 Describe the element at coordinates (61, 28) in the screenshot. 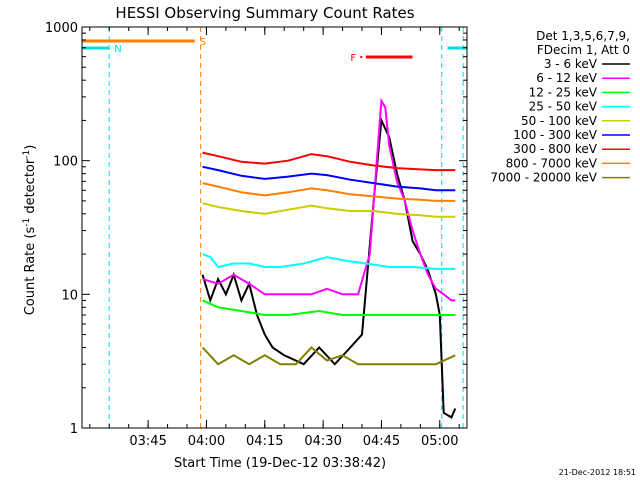

I see `y-tick-label-3: 1000` at that location.